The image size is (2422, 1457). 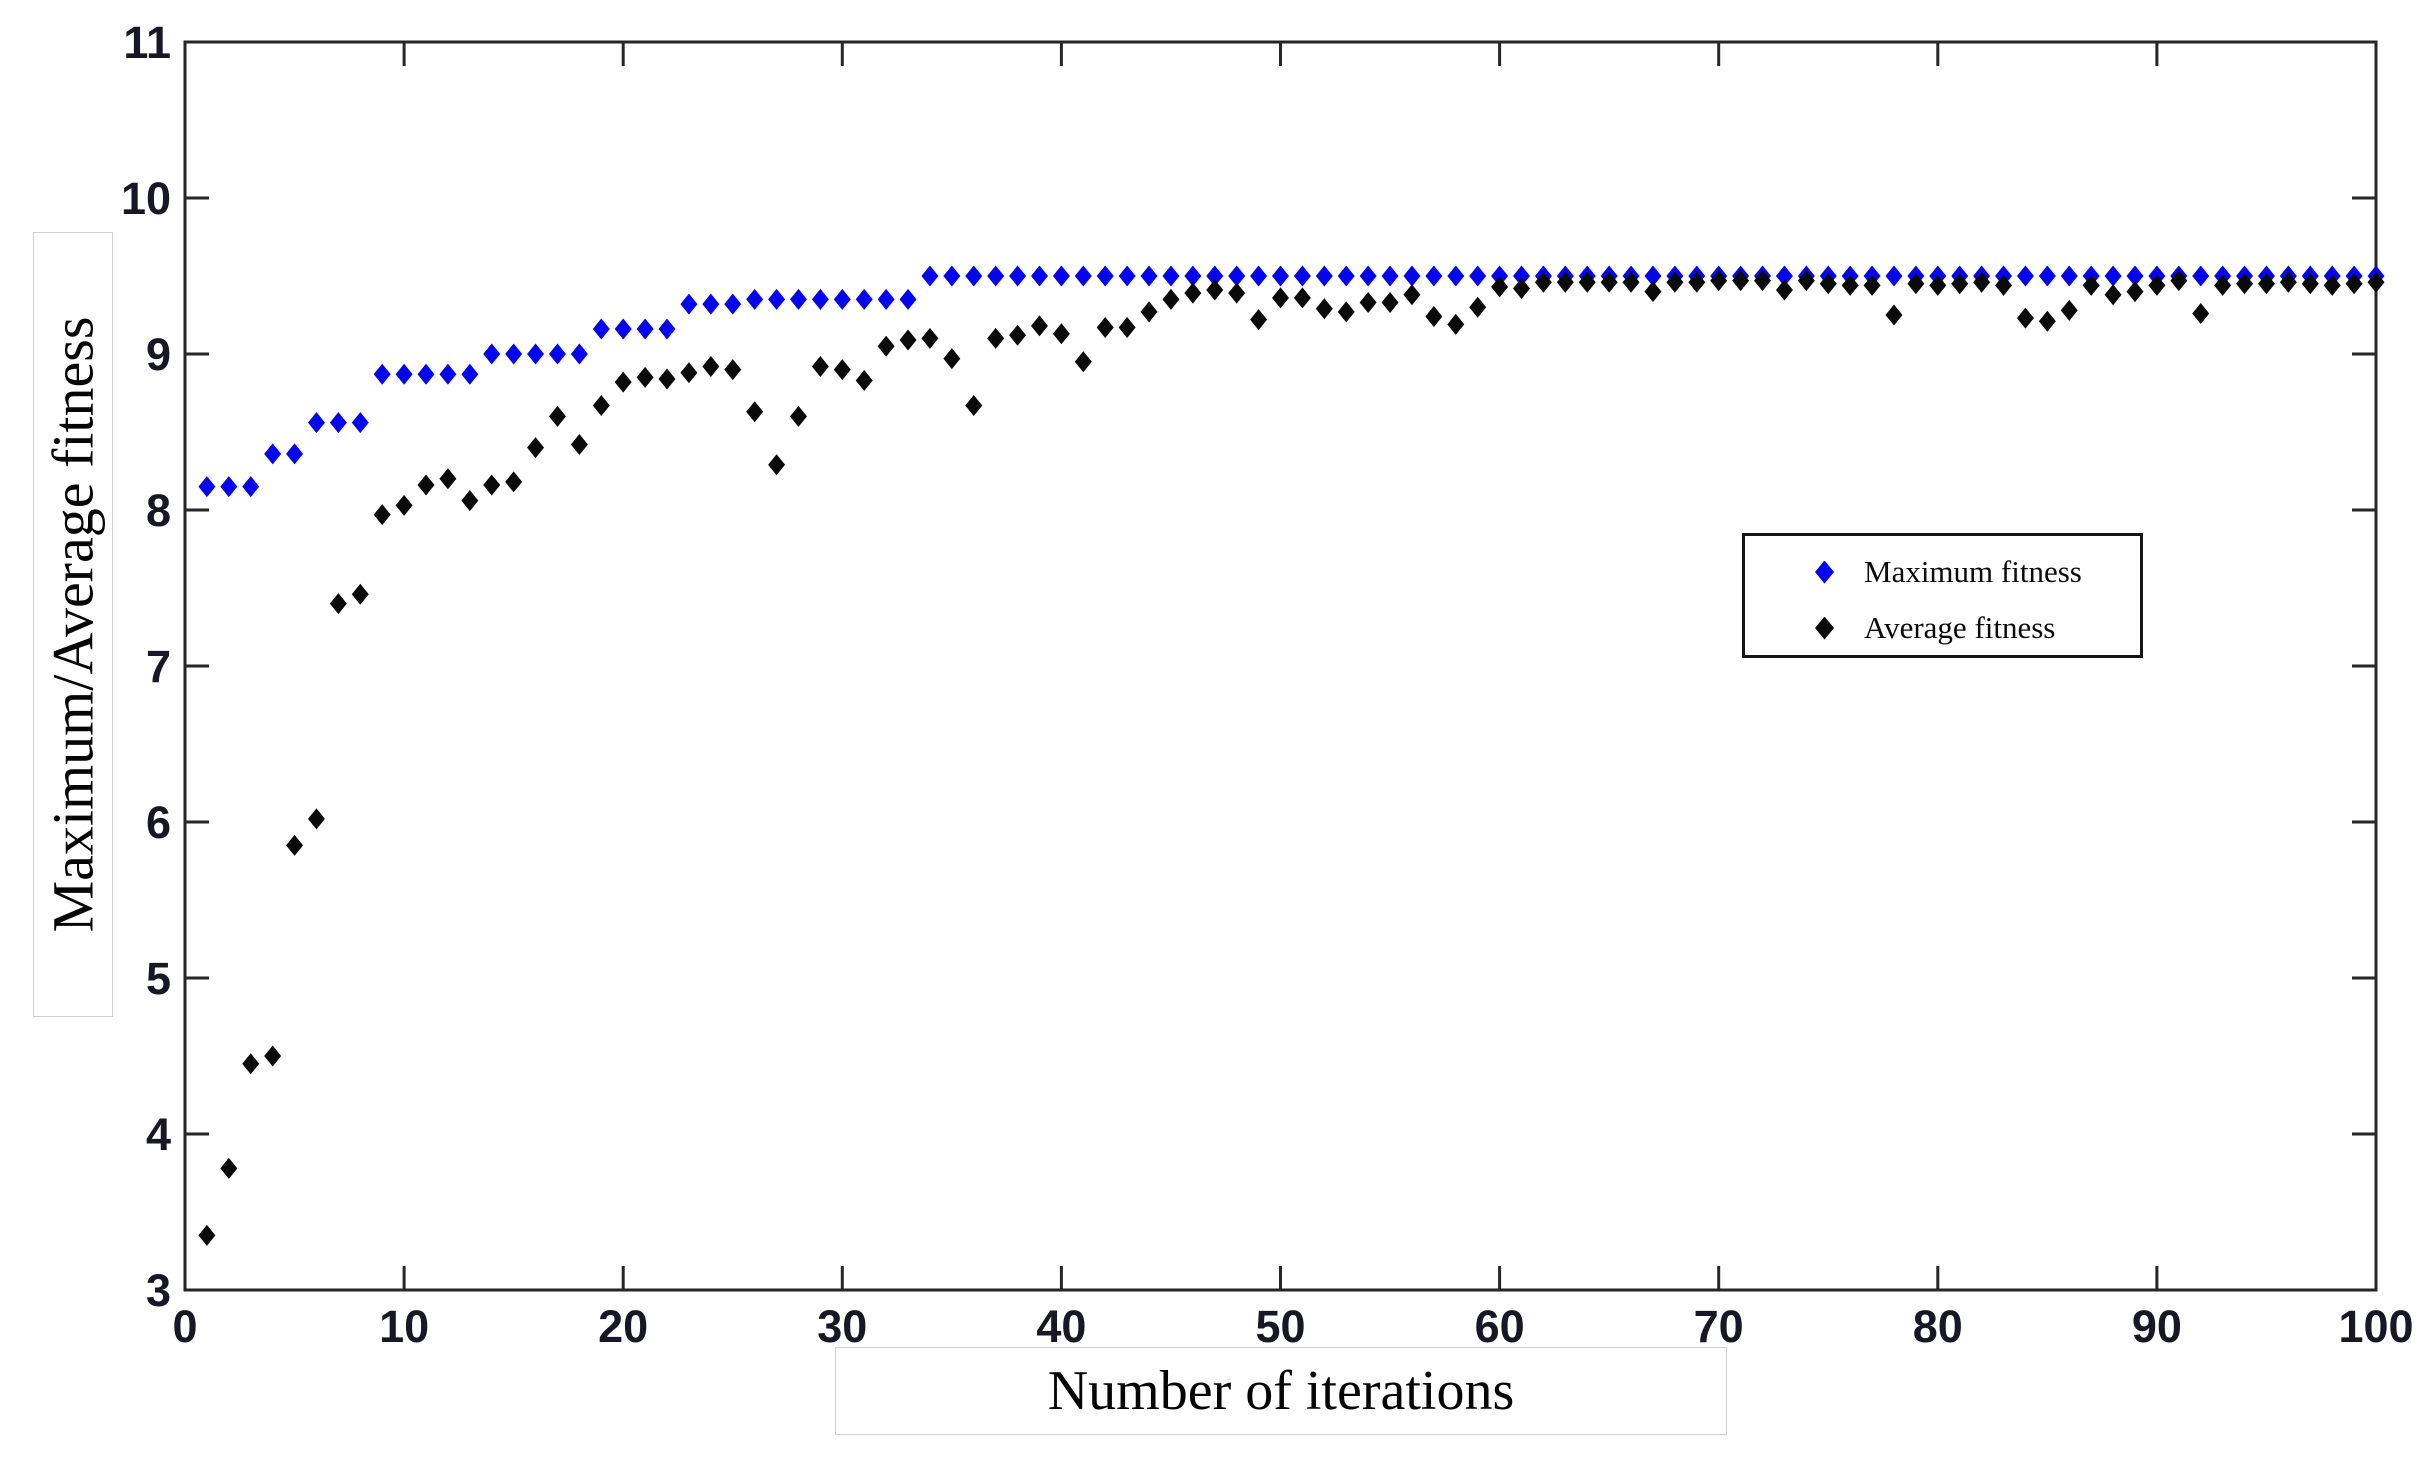 What do you see at coordinates (158, 666) in the screenshot?
I see `y-tick-label: 7` at bounding box center [158, 666].